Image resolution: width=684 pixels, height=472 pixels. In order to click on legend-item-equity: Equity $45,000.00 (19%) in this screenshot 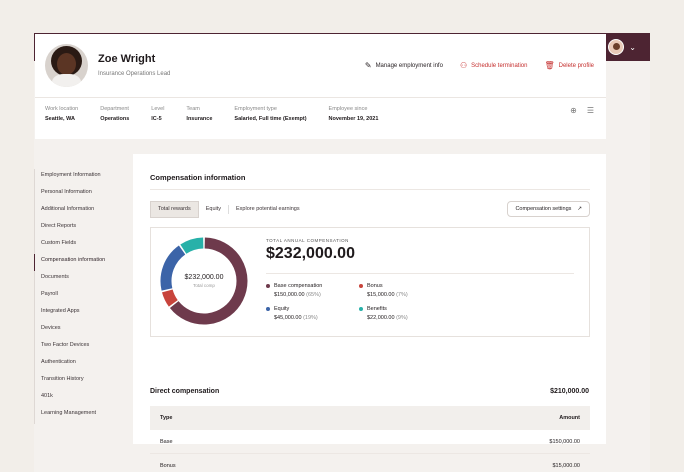, I will do `click(312, 313)`.